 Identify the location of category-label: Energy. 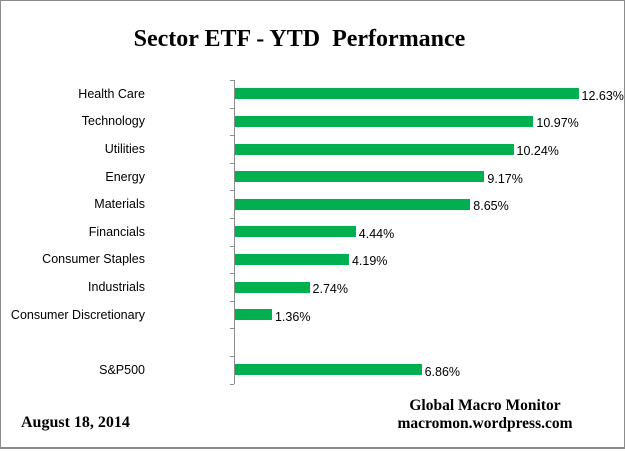
(125, 176).